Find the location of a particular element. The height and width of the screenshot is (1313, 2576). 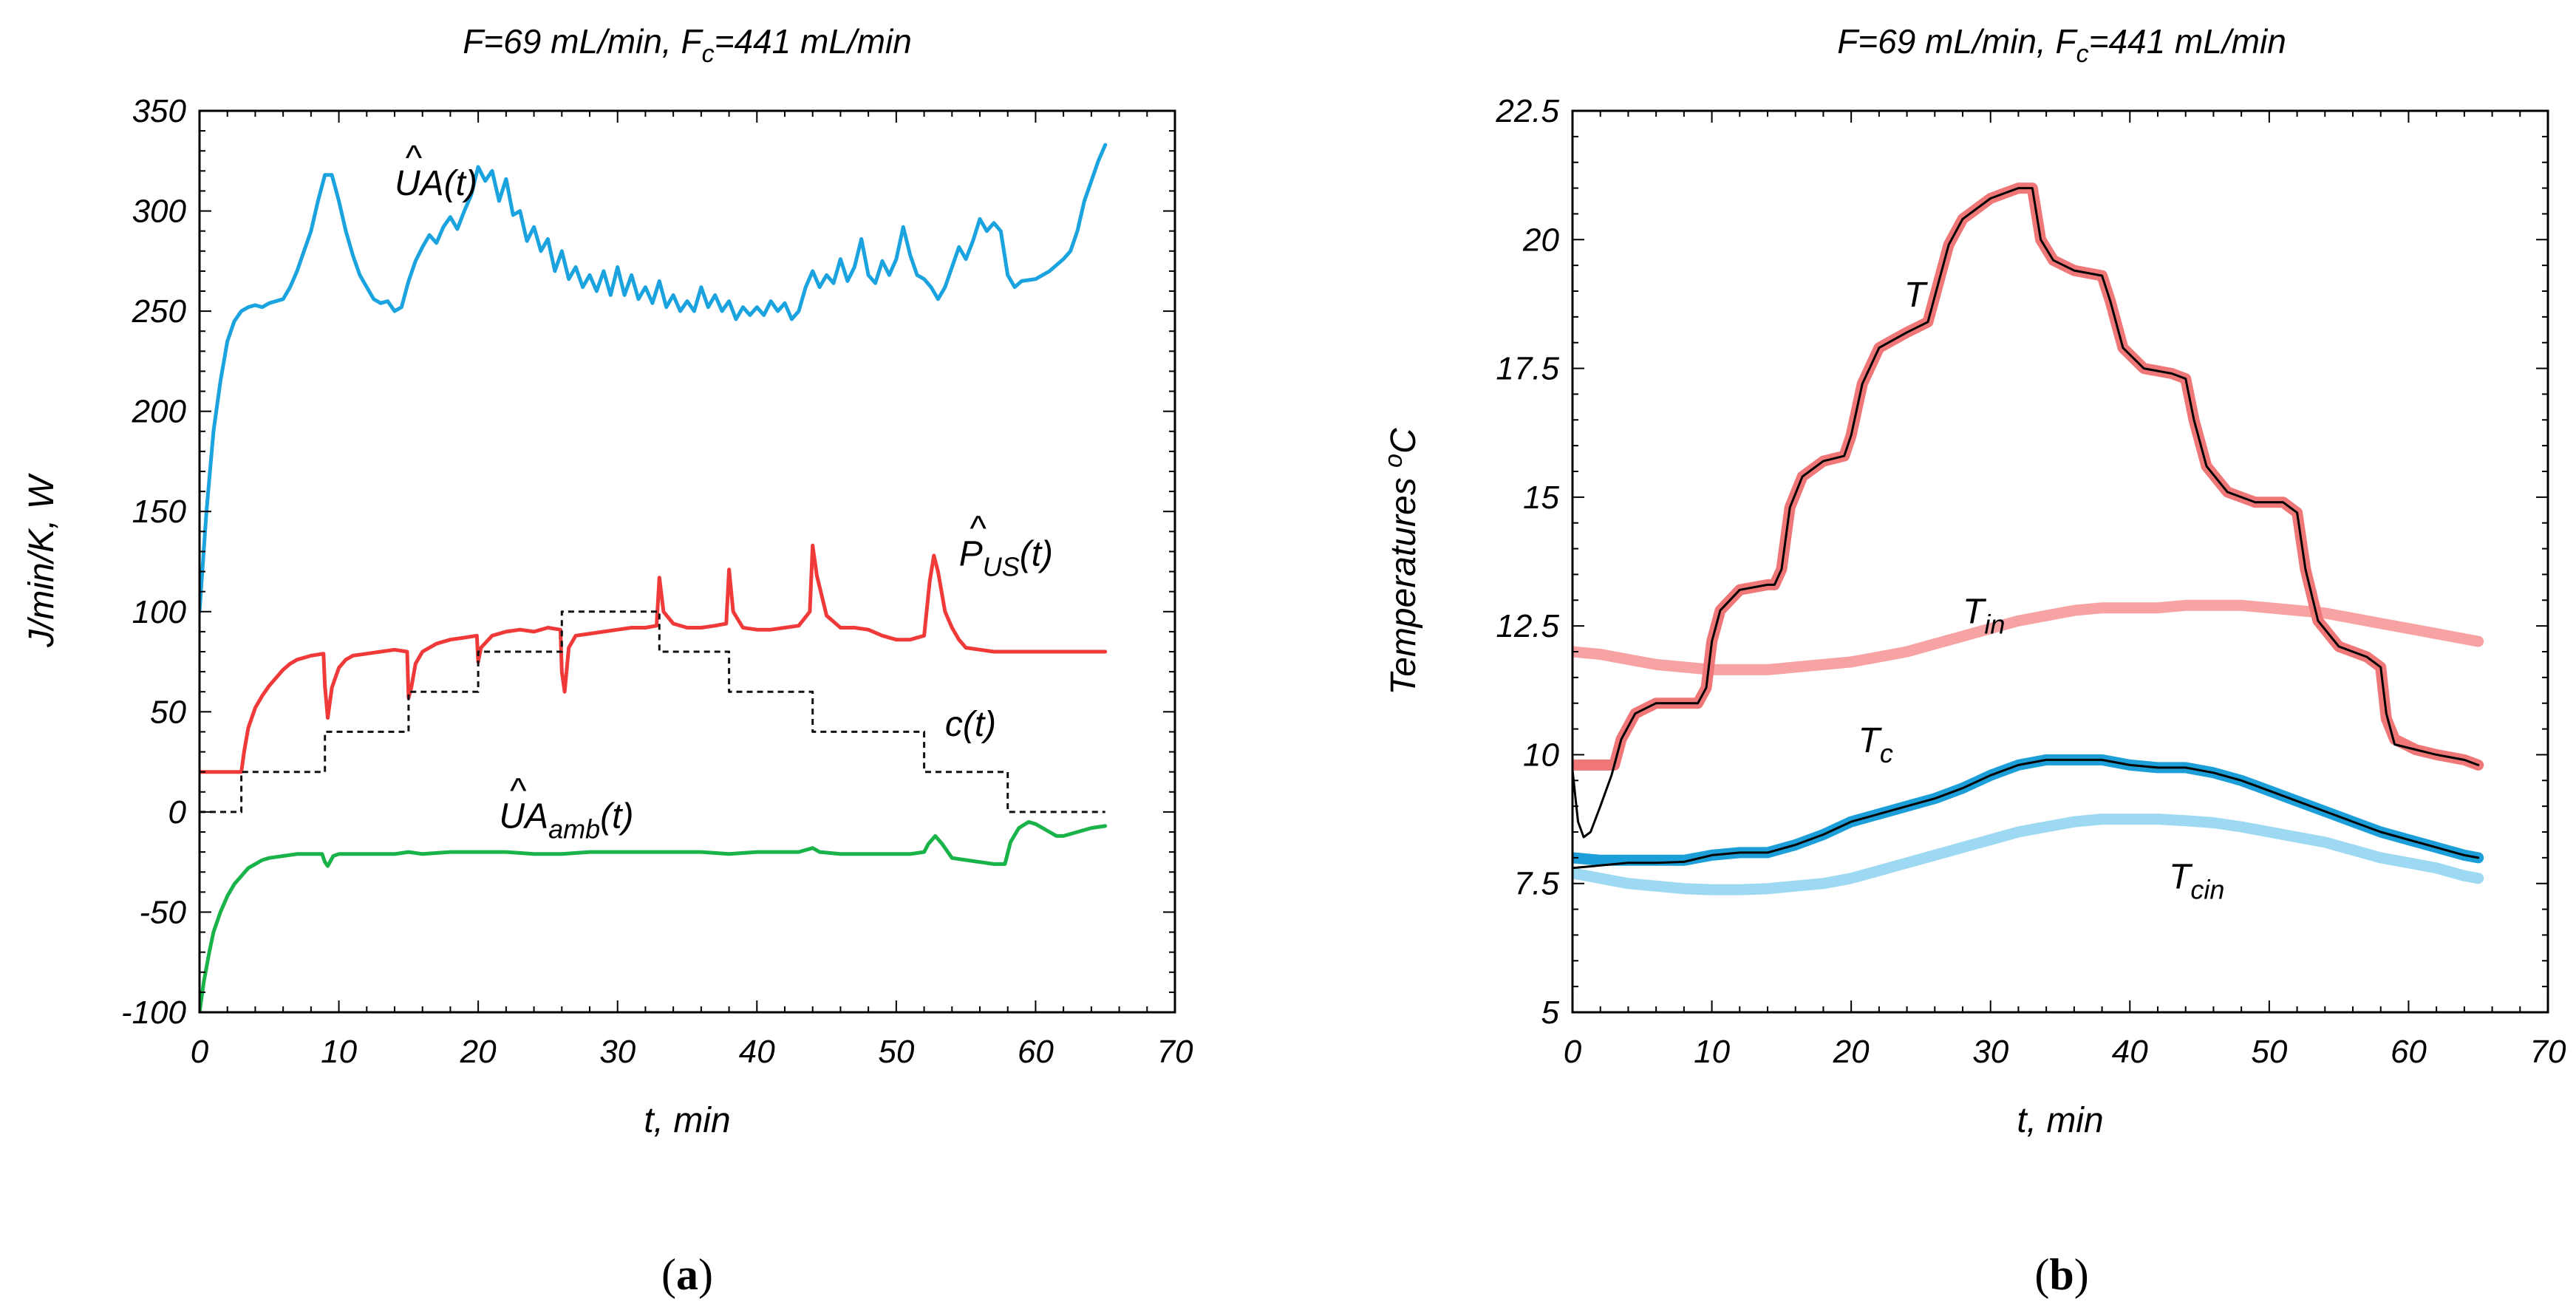

y-tick-label: 50 is located at coordinates (168, 712).